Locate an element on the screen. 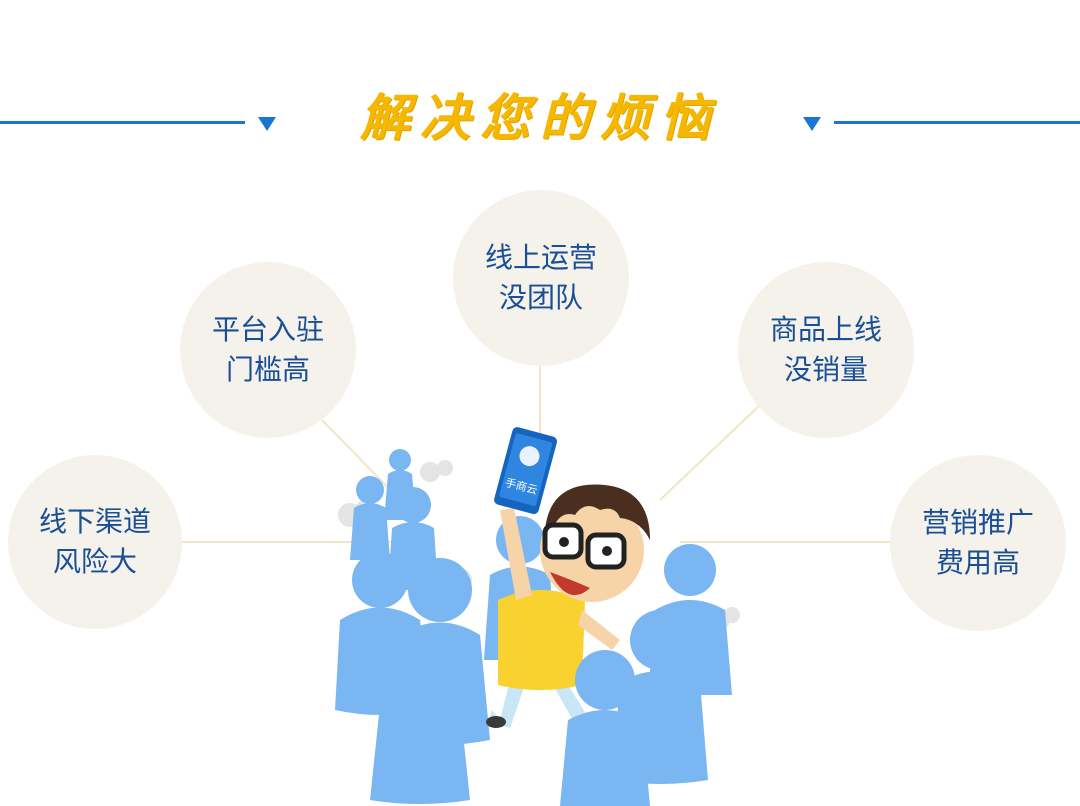 This screenshot has height=806, width=1080. background-figures is located at coordinates (394, 519).